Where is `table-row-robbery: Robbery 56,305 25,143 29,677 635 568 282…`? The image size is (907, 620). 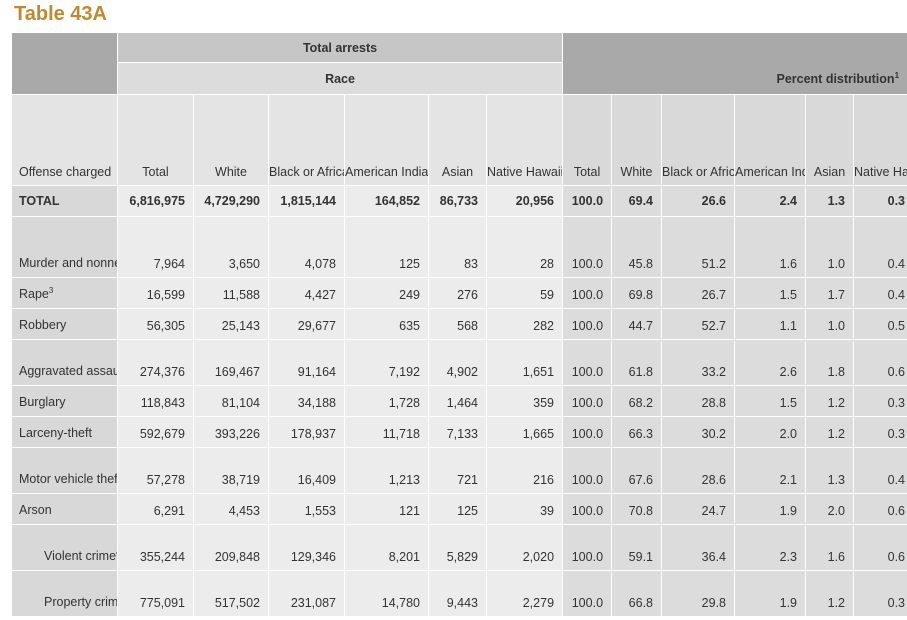
table-row-robbery: Robbery 56,305 25,143 29,677 635 568 282… is located at coordinates (459, 324).